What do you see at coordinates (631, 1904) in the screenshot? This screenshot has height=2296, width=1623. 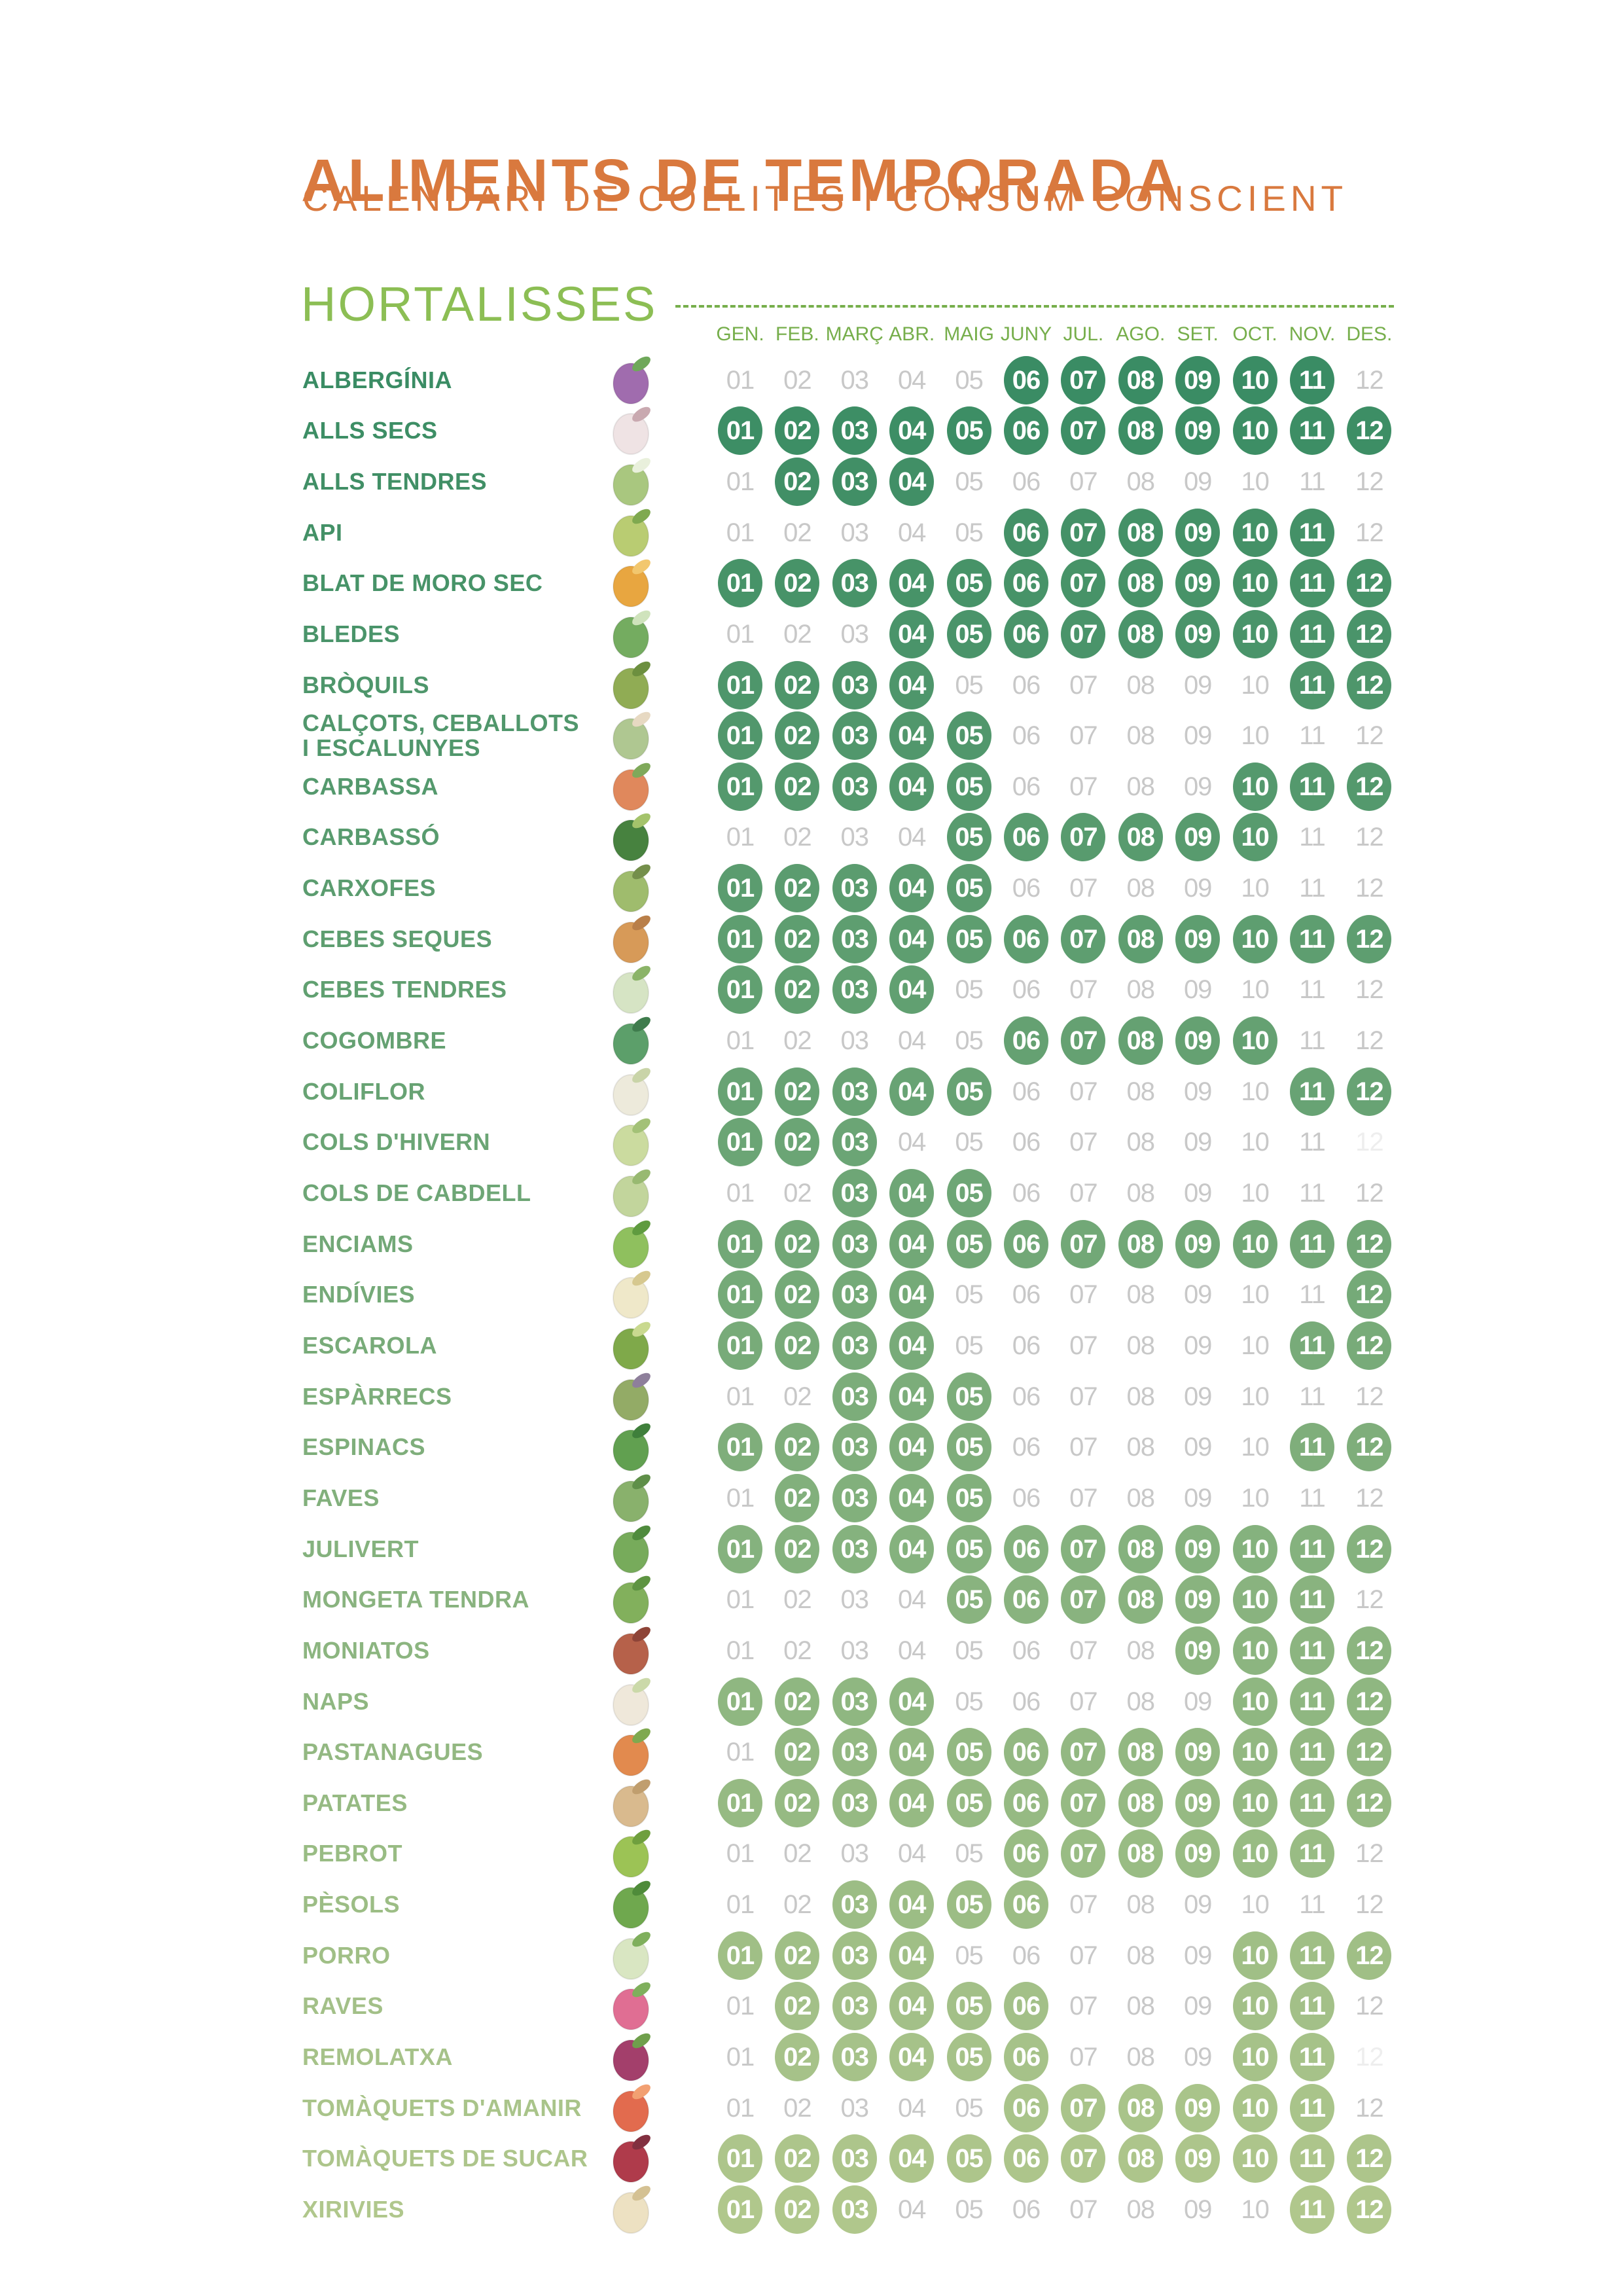 I see `peas-icon` at bounding box center [631, 1904].